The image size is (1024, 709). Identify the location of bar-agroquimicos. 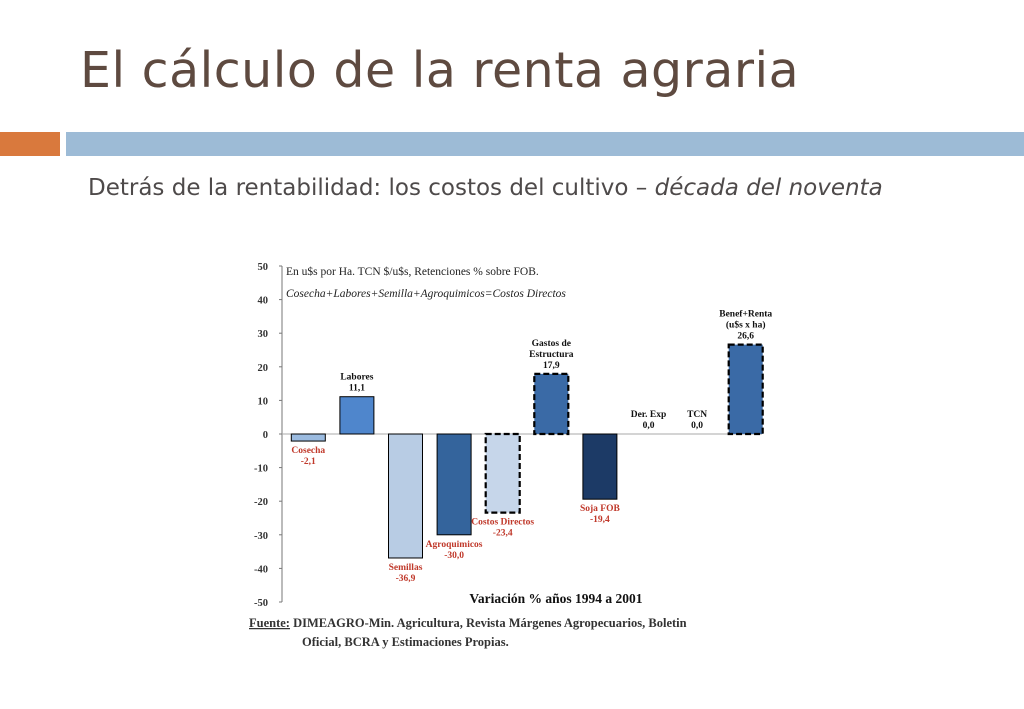
(454, 484).